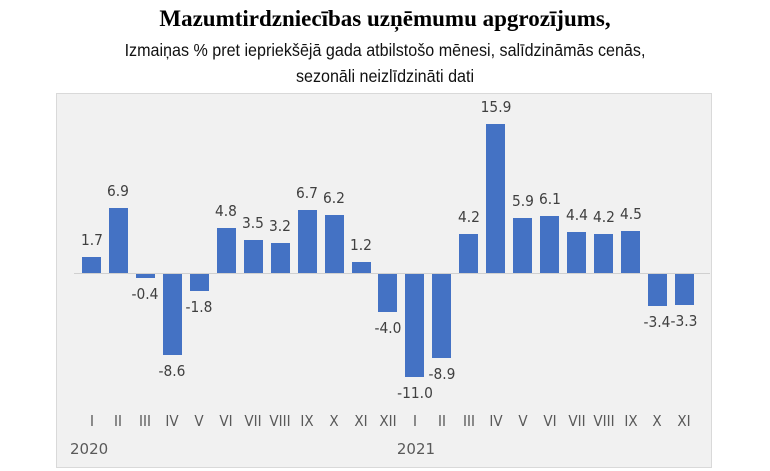 Image resolution: width=770 pixels, height=471 pixels. What do you see at coordinates (199, 306) in the screenshot?
I see `data-label: -1.8` at bounding box center [199, 306].